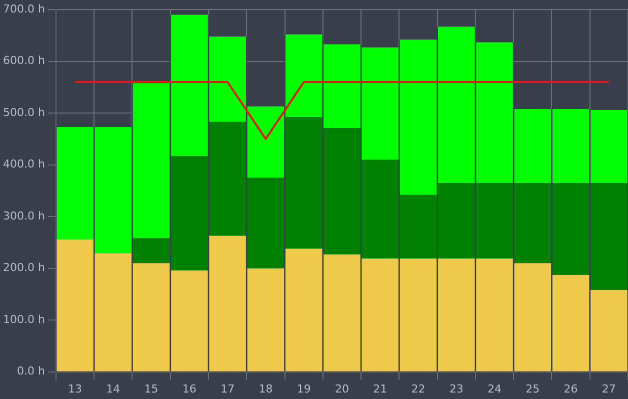  What do you see at coordinates (23, 215) in the screenshot?
I see `y-tick-label: 300.0 h` at bounding box center [23, 215].